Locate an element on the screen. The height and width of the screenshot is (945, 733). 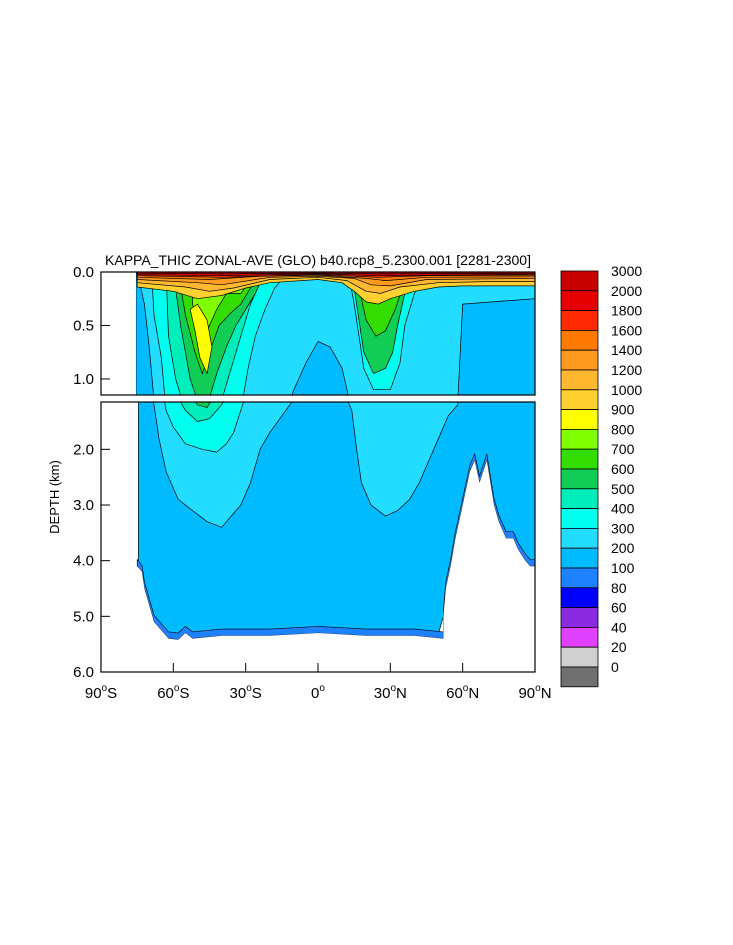
legend-label: 1000 is located at coordinates (626, 390).